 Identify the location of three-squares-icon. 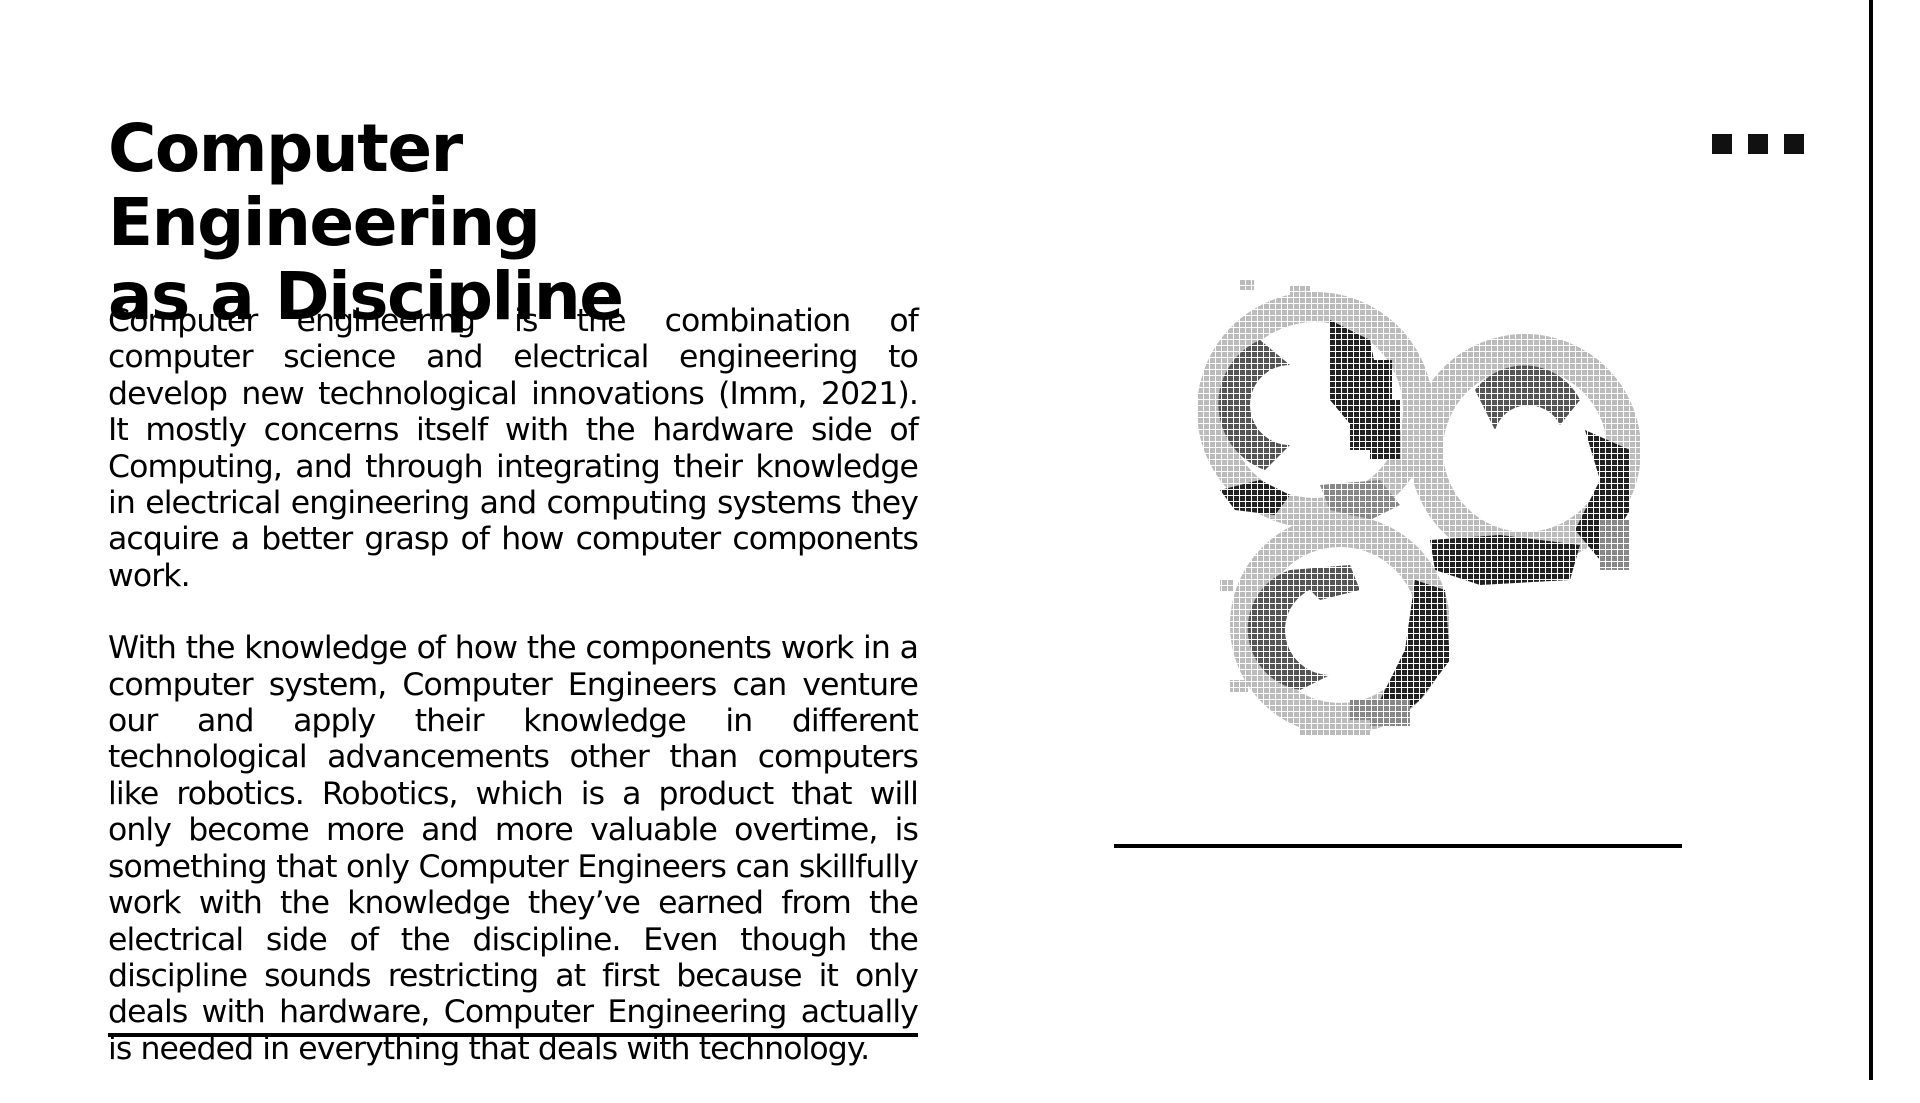
(1758, 144).